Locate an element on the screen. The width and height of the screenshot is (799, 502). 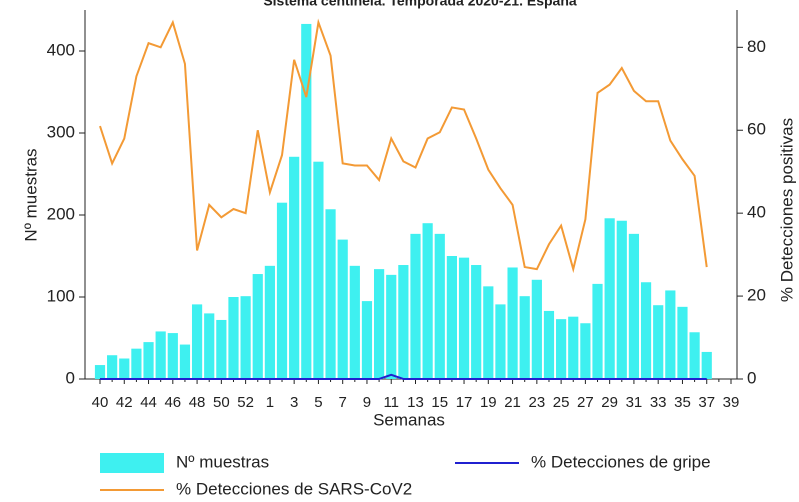
y-tick-label: 400 is located at coordinates (61, 49).